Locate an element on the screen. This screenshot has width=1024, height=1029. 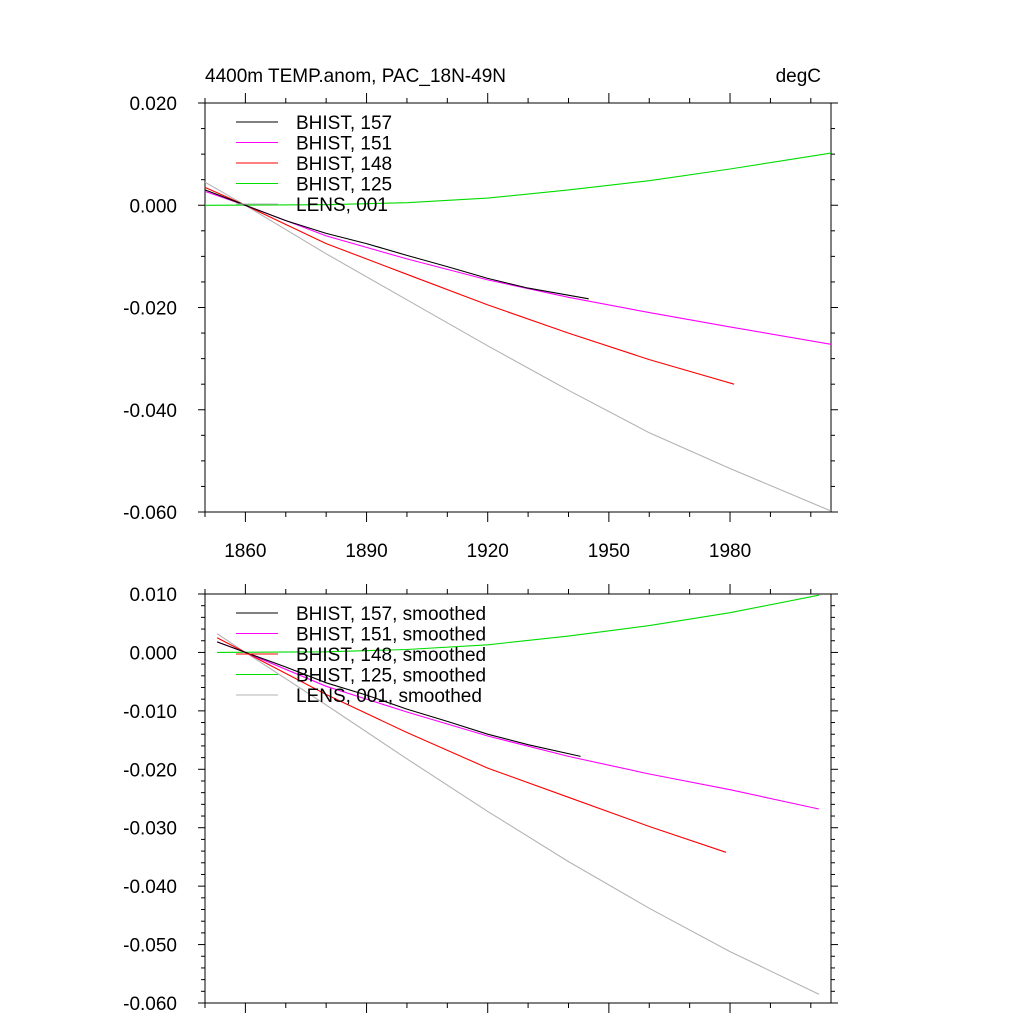
x-tick-label: 1860 is located at coordinates (245, 551).